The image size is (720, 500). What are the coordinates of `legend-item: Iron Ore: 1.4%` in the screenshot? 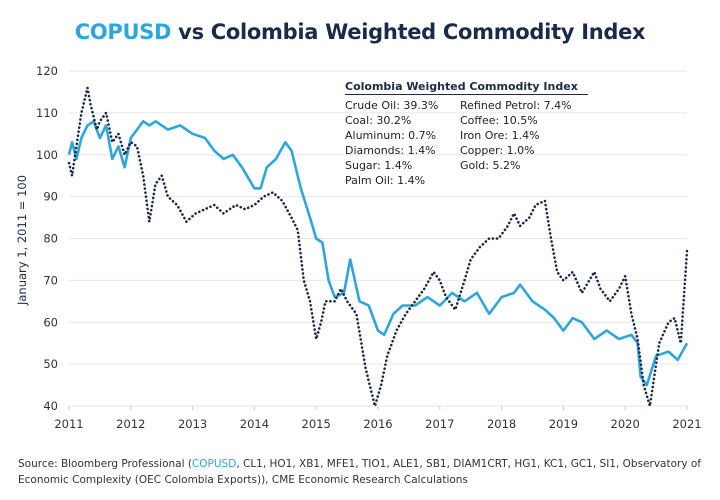 It's located at (500, 135).